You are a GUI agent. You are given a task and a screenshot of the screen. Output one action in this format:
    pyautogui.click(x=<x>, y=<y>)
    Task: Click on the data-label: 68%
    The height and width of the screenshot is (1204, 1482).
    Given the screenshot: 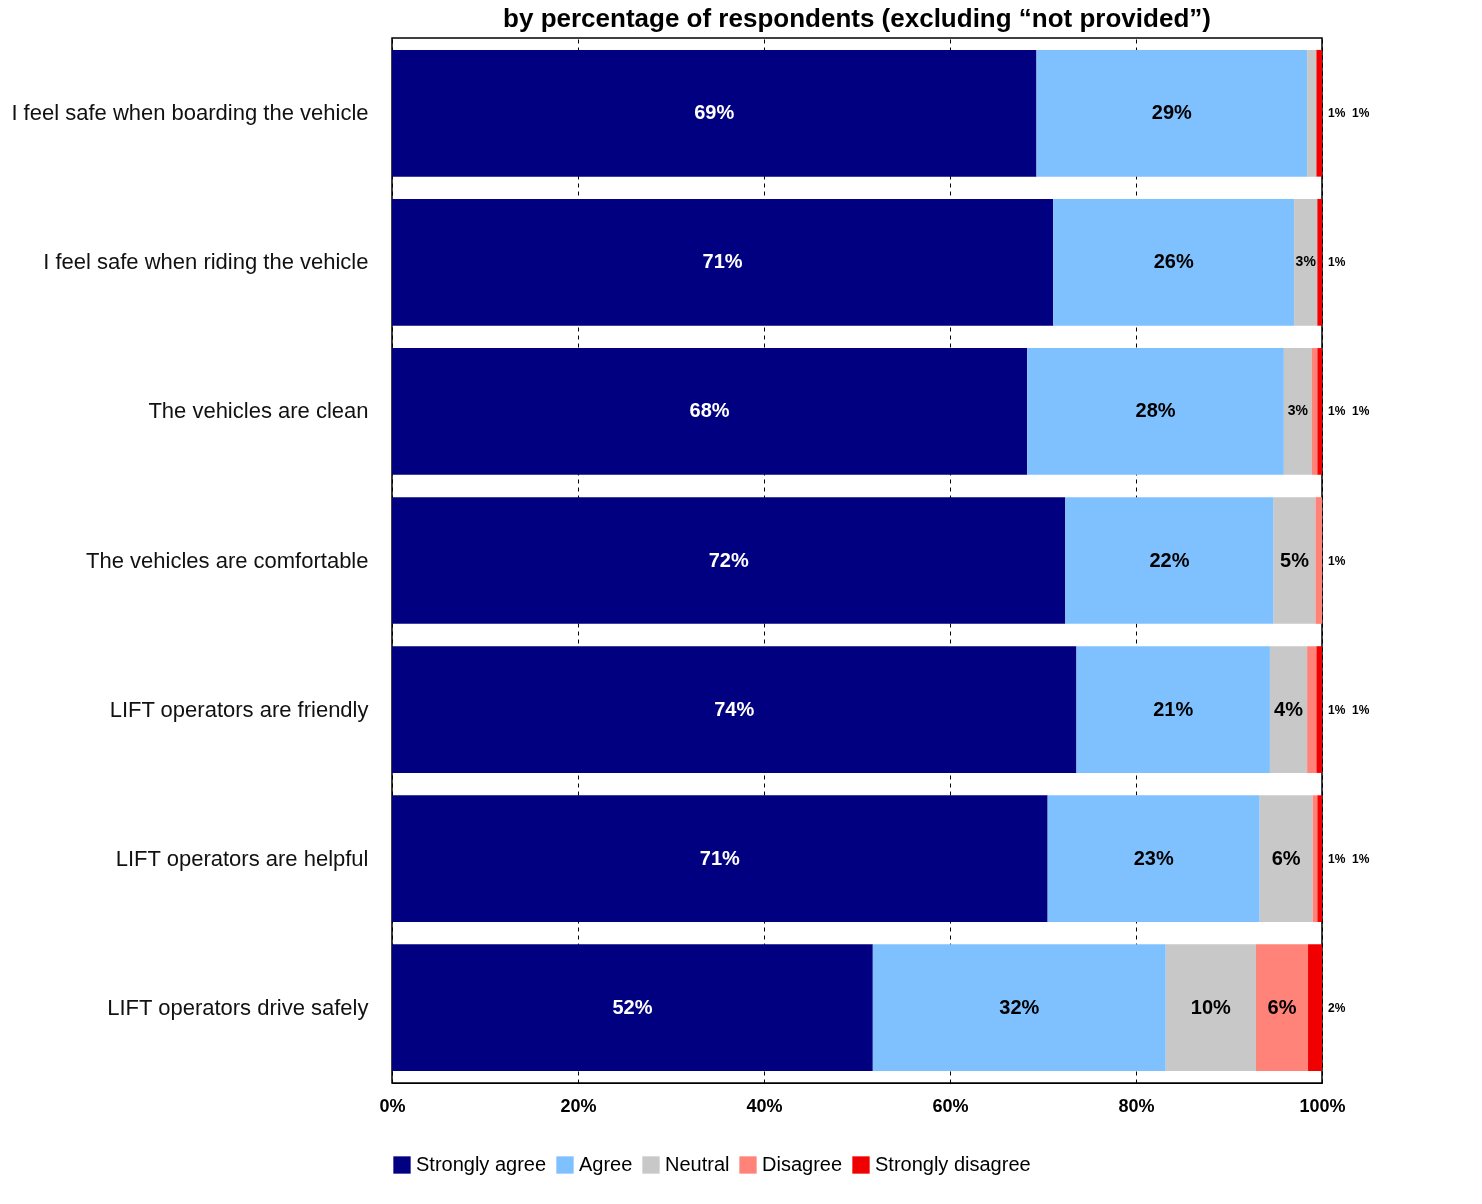 What is the action you would take?
    pyautogui.click(x=709, y=410)
    